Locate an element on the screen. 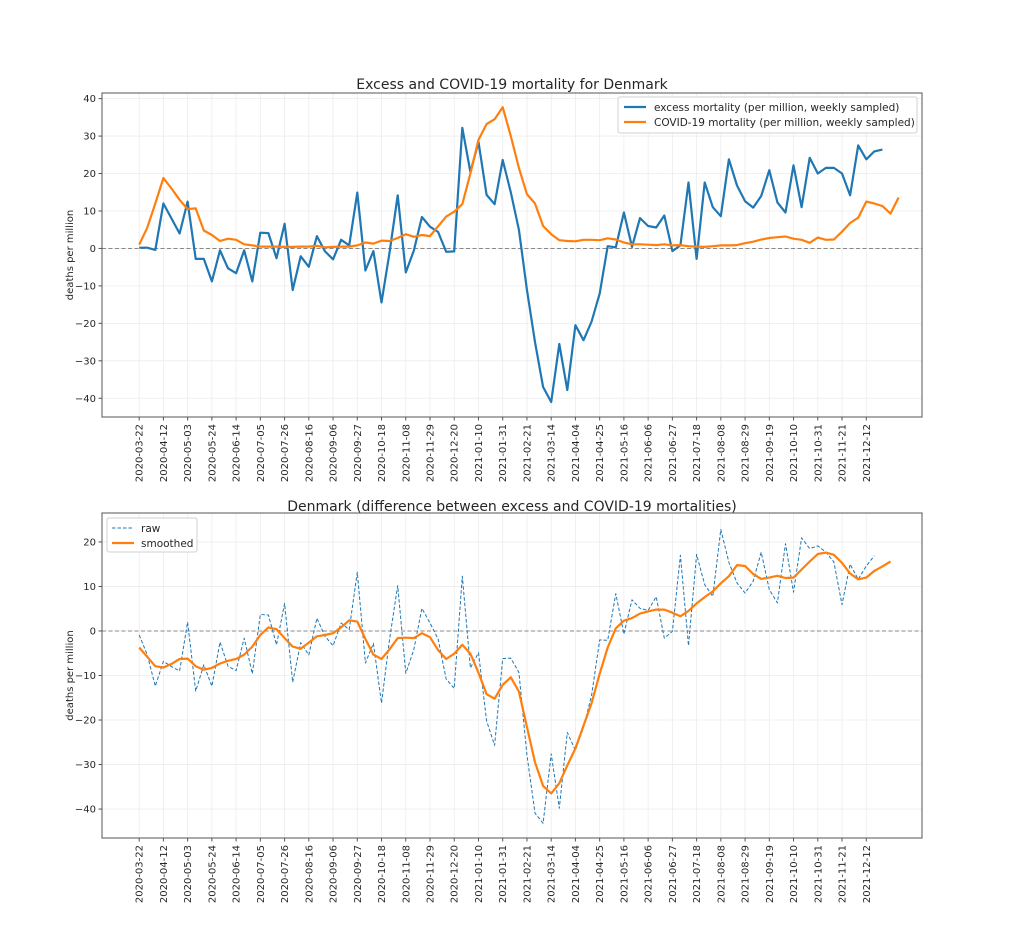  legend-label: smoothed is located at coordinates (167, 544).